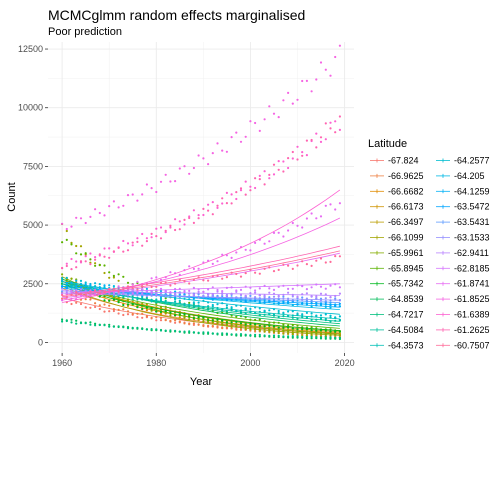  I want to click on legend-item: -66.1099, so click(397, 238).